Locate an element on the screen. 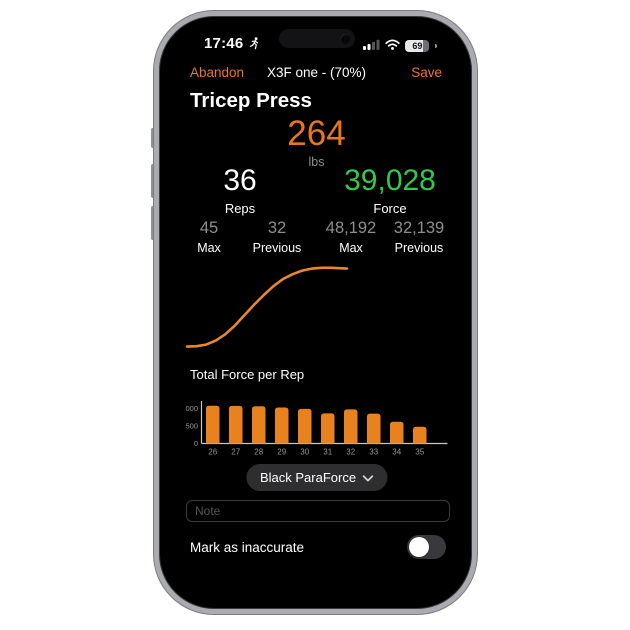 This screenshot has height=630, width=630. exercise-title: Tricep Press is located at coordinates (251, 100).